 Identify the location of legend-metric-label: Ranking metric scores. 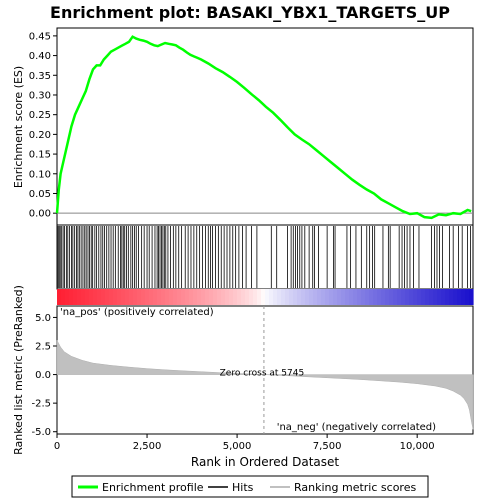
(355, 487).